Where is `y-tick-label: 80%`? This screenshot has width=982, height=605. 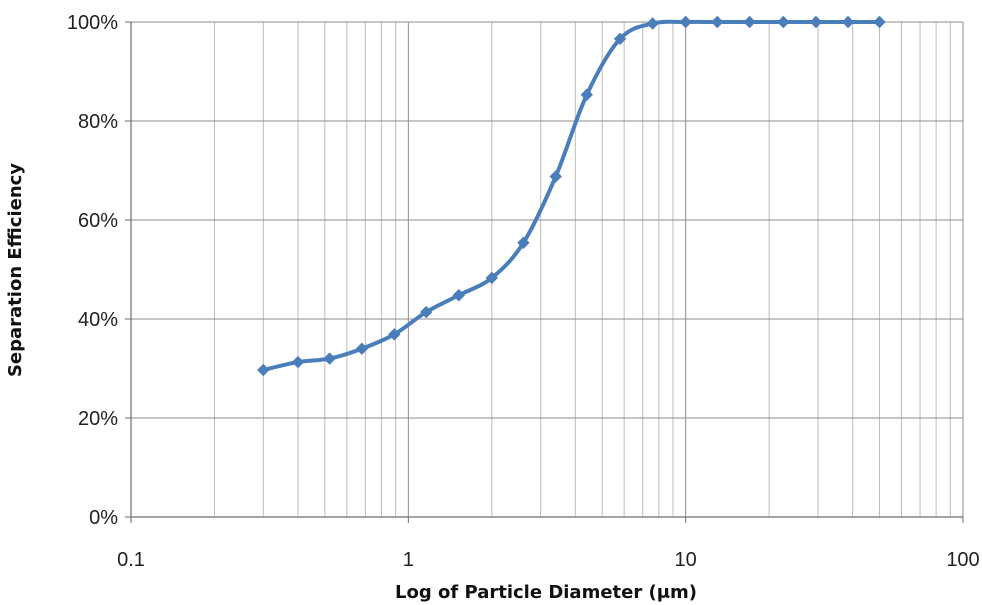 y-tick-label: 80% is located at coordinates (98, 122).